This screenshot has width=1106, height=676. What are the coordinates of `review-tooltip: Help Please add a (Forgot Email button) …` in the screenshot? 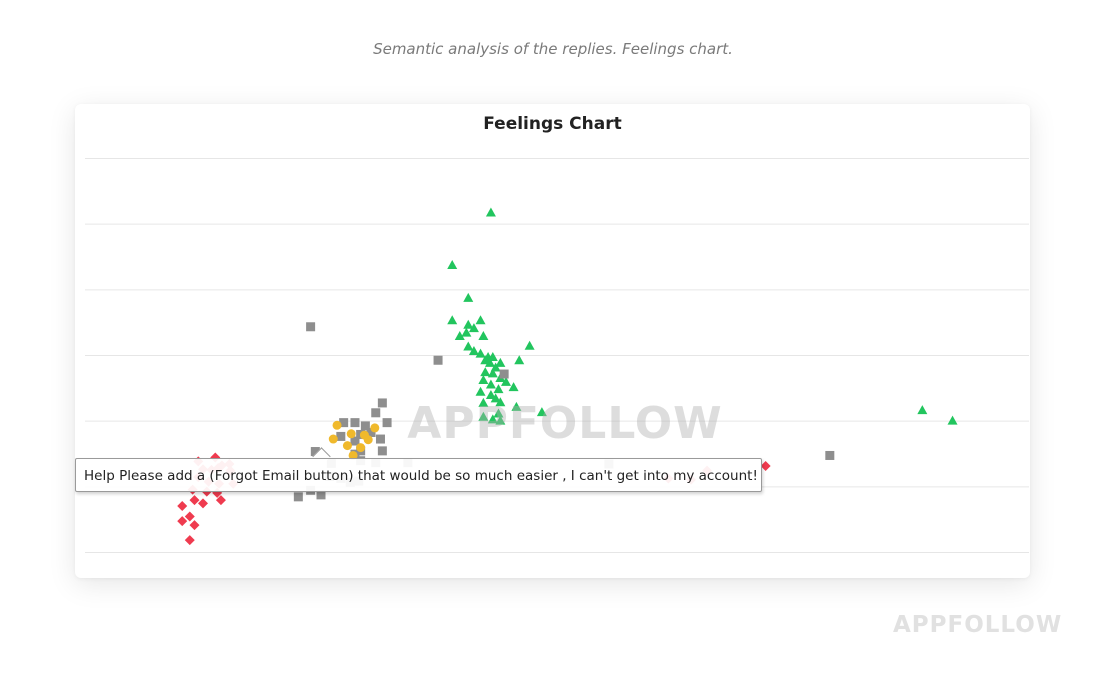 It's located at (418, 475).